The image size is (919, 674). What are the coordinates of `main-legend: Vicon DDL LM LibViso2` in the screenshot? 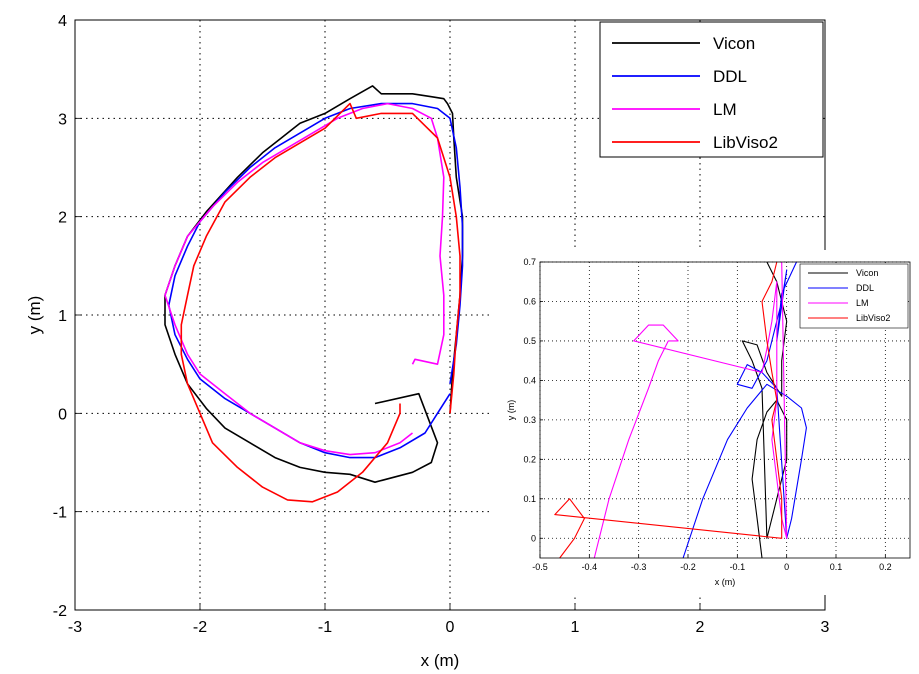 It's located at (711, 89).